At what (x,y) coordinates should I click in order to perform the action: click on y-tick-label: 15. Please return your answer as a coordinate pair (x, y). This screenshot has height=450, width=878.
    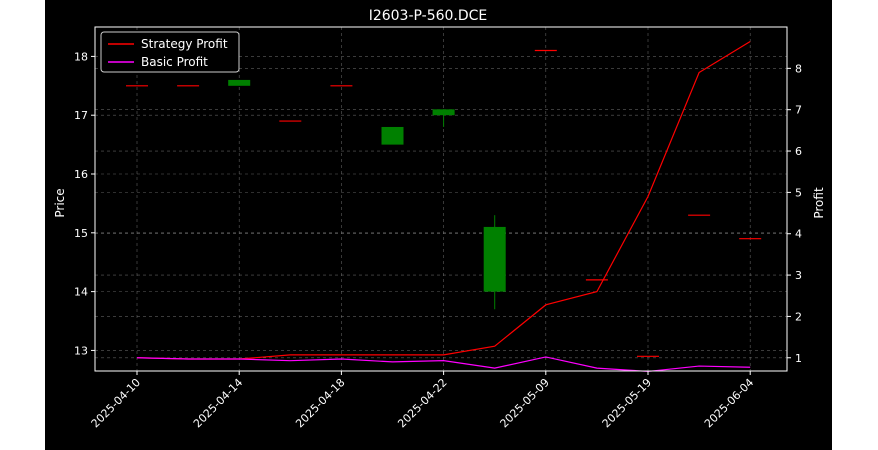
    Looking at the image, I should click on (81, 233).